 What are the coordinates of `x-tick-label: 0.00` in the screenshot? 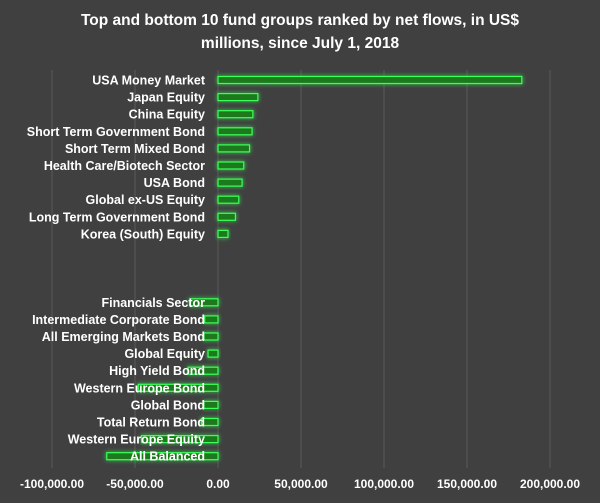 It's located at (218, 484).